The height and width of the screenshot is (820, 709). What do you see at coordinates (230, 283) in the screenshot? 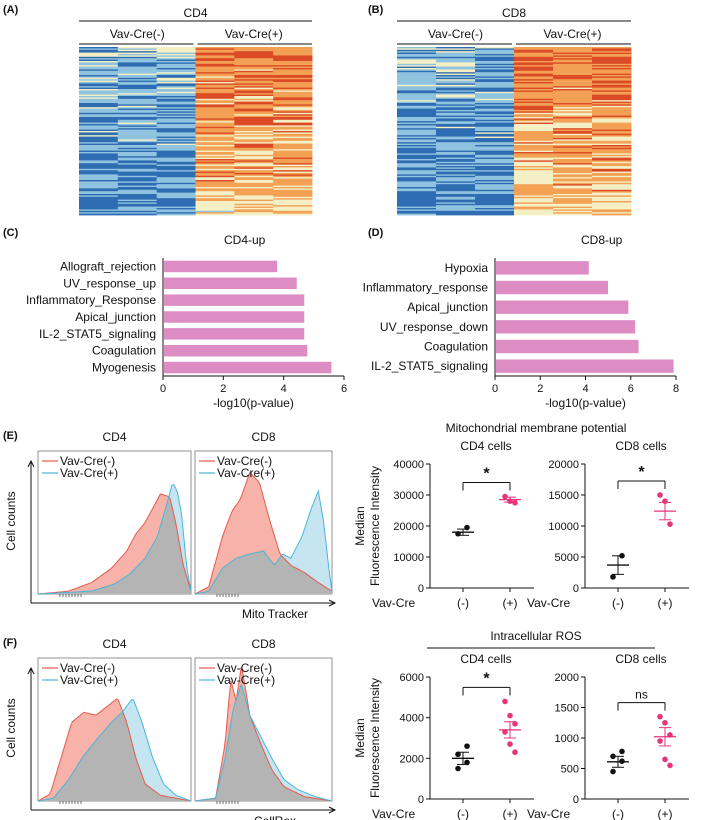
I see `bar` at bounding box center [230, 283].